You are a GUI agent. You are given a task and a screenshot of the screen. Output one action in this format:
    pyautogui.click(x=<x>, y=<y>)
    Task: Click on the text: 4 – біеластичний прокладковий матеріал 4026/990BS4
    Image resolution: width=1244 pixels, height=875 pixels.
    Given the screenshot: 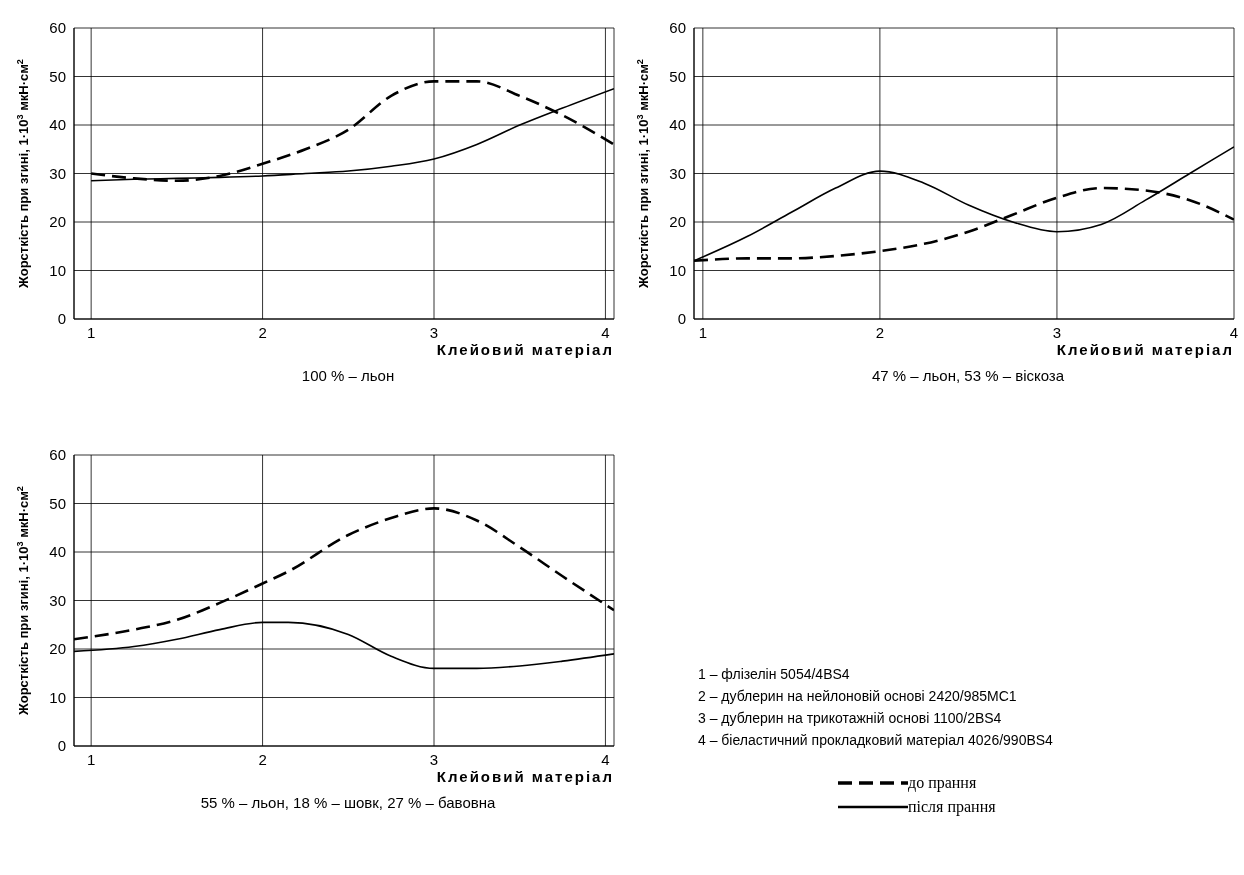 What is the action you would take?
    pyautogui.click(x=875, y=740)
    